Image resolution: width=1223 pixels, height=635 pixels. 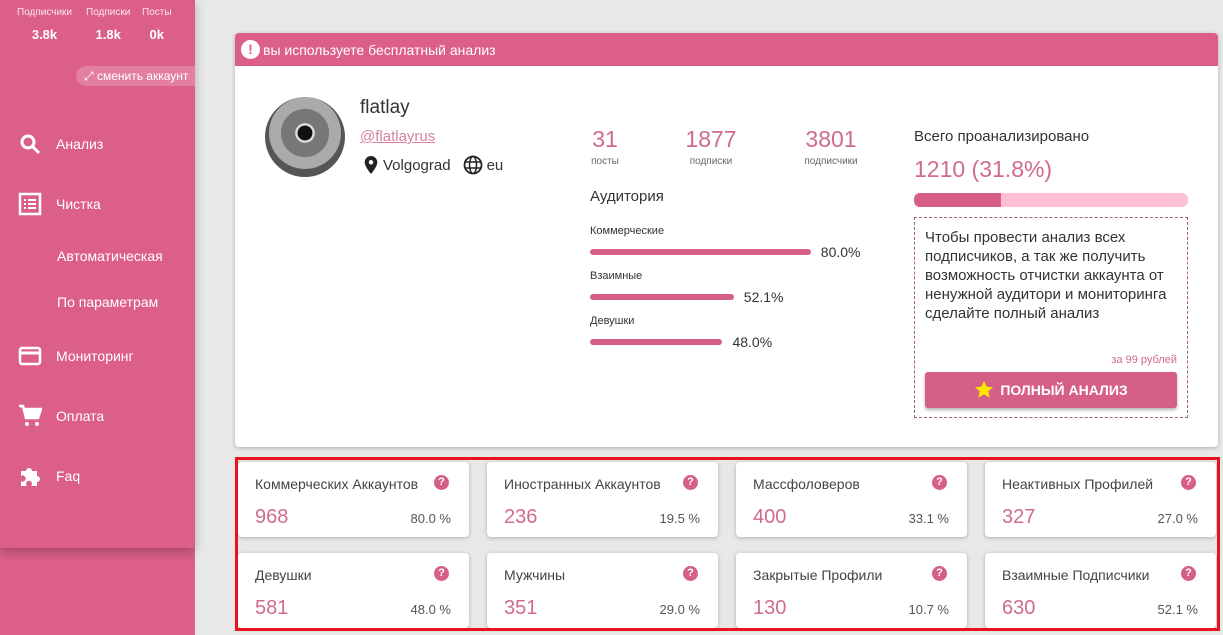 What do you see at coordinates (1177, 518) in the screenshot?
I see `stat-card-percent: 27.0 %` at bounding box center [1177, 518].